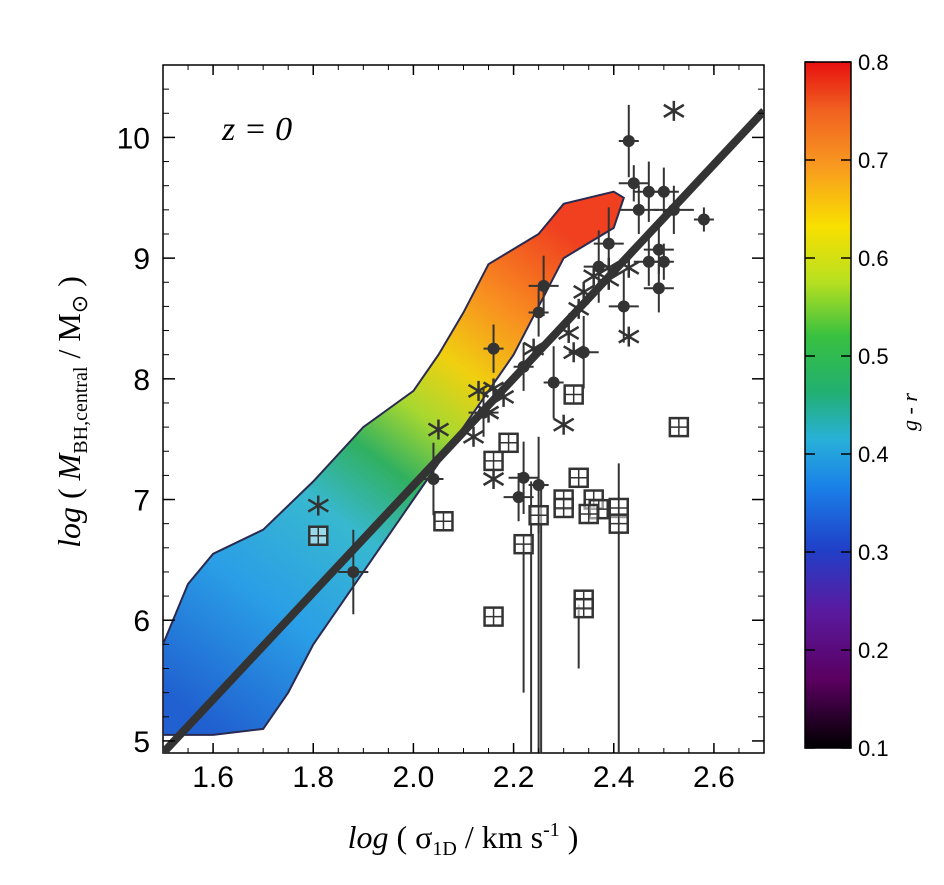  Describe the element at coordinates (141, 742) in the screenshot. I see `y-tick-label: 5` at that location.